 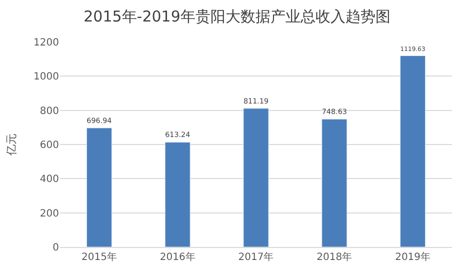 What do you see at coordinates (256, 101) in the screenshot?
I see `data-label: 811.19` at bounding box center [256, 101].